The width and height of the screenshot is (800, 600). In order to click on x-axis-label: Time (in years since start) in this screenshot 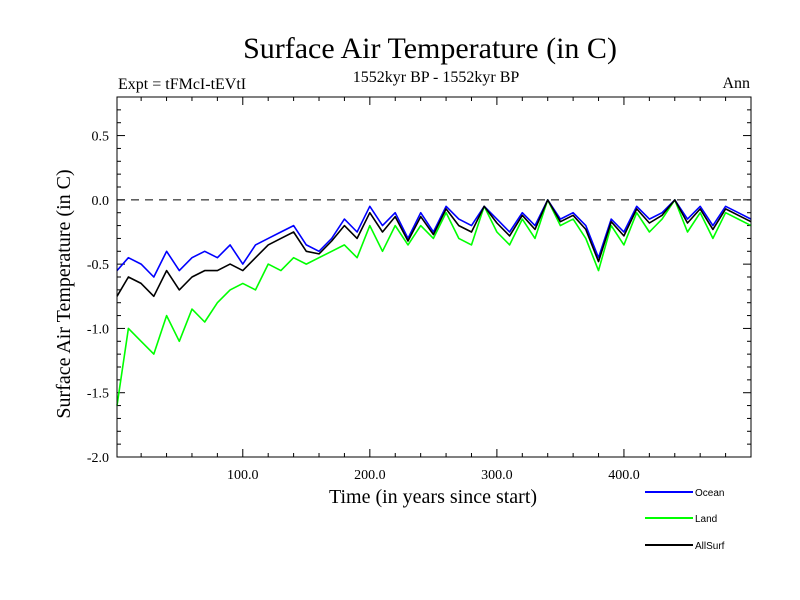, I will do `click(433, 497)`.